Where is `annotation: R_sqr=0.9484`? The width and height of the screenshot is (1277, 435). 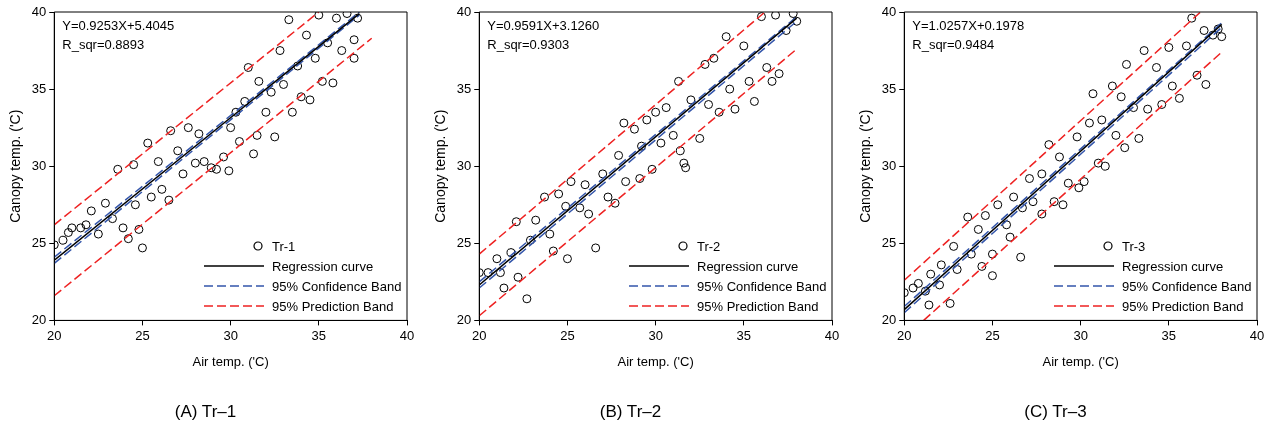 annotation: R_sqr=0.9484 is located at coordinates (953, 45).